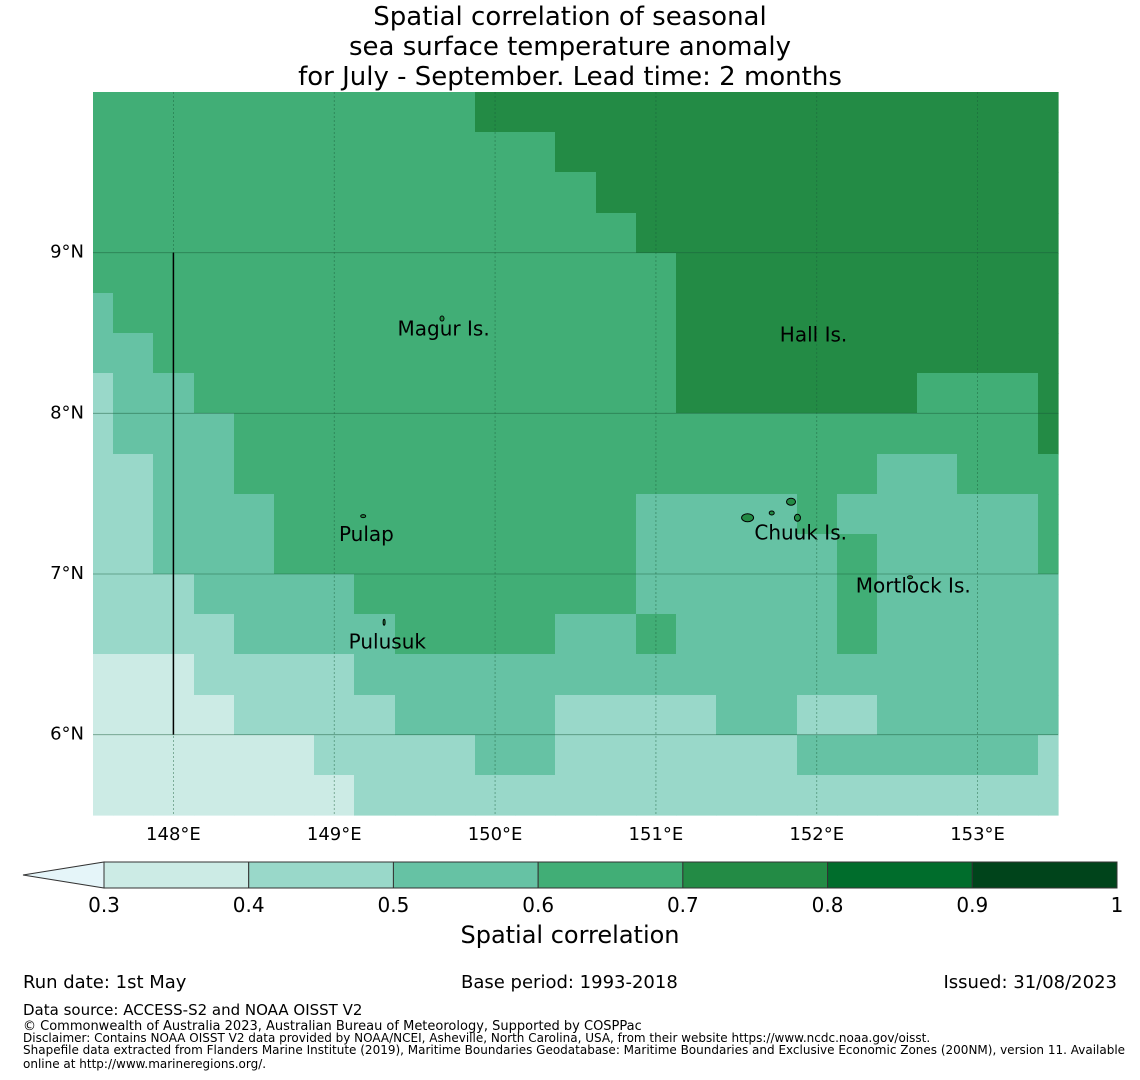  I want to click on place-label: Hall Is., so click(813, 335).